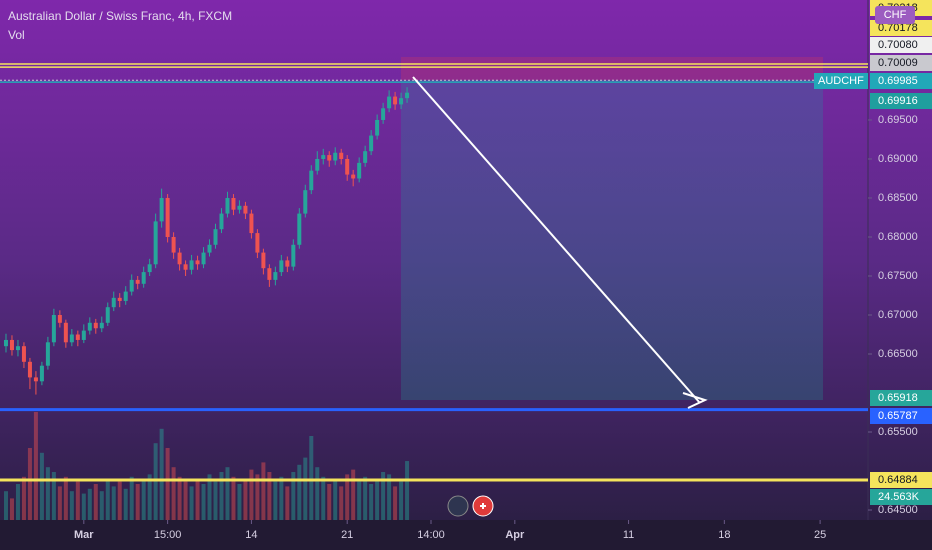 Image resolution: width=932 pixels, height=550 pixels. Describe the element at coordinates (898, 45) in the screenshot. I see `price-label: 0.70080` at that location.